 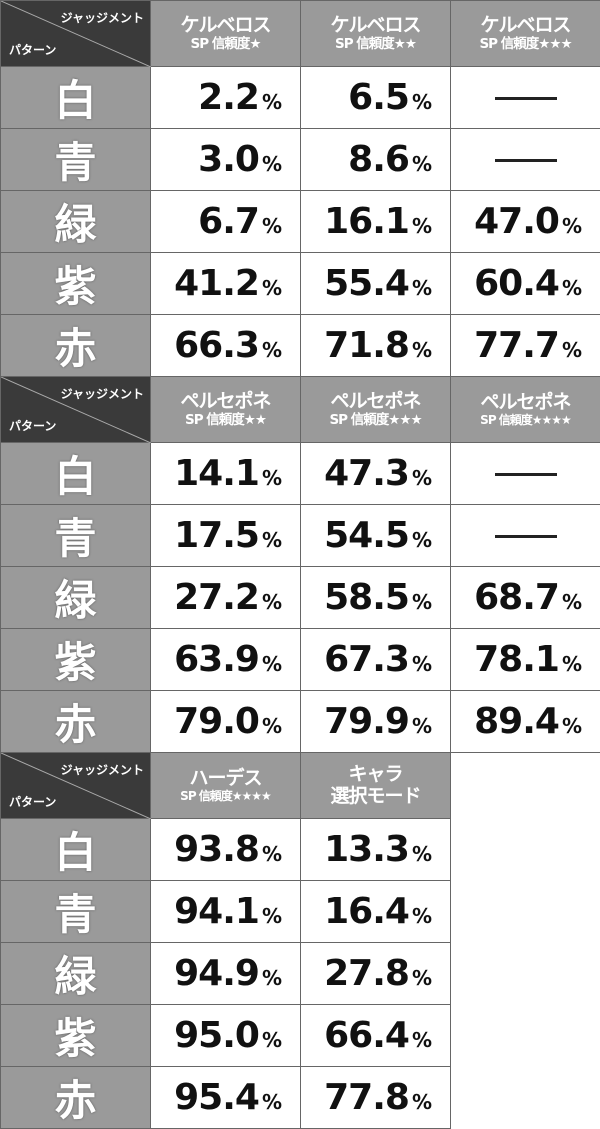 What do you see at coordinates (525, 346) in the screenshot?
I see `value-cell: 77.7%` at bounding box center [525, 346].